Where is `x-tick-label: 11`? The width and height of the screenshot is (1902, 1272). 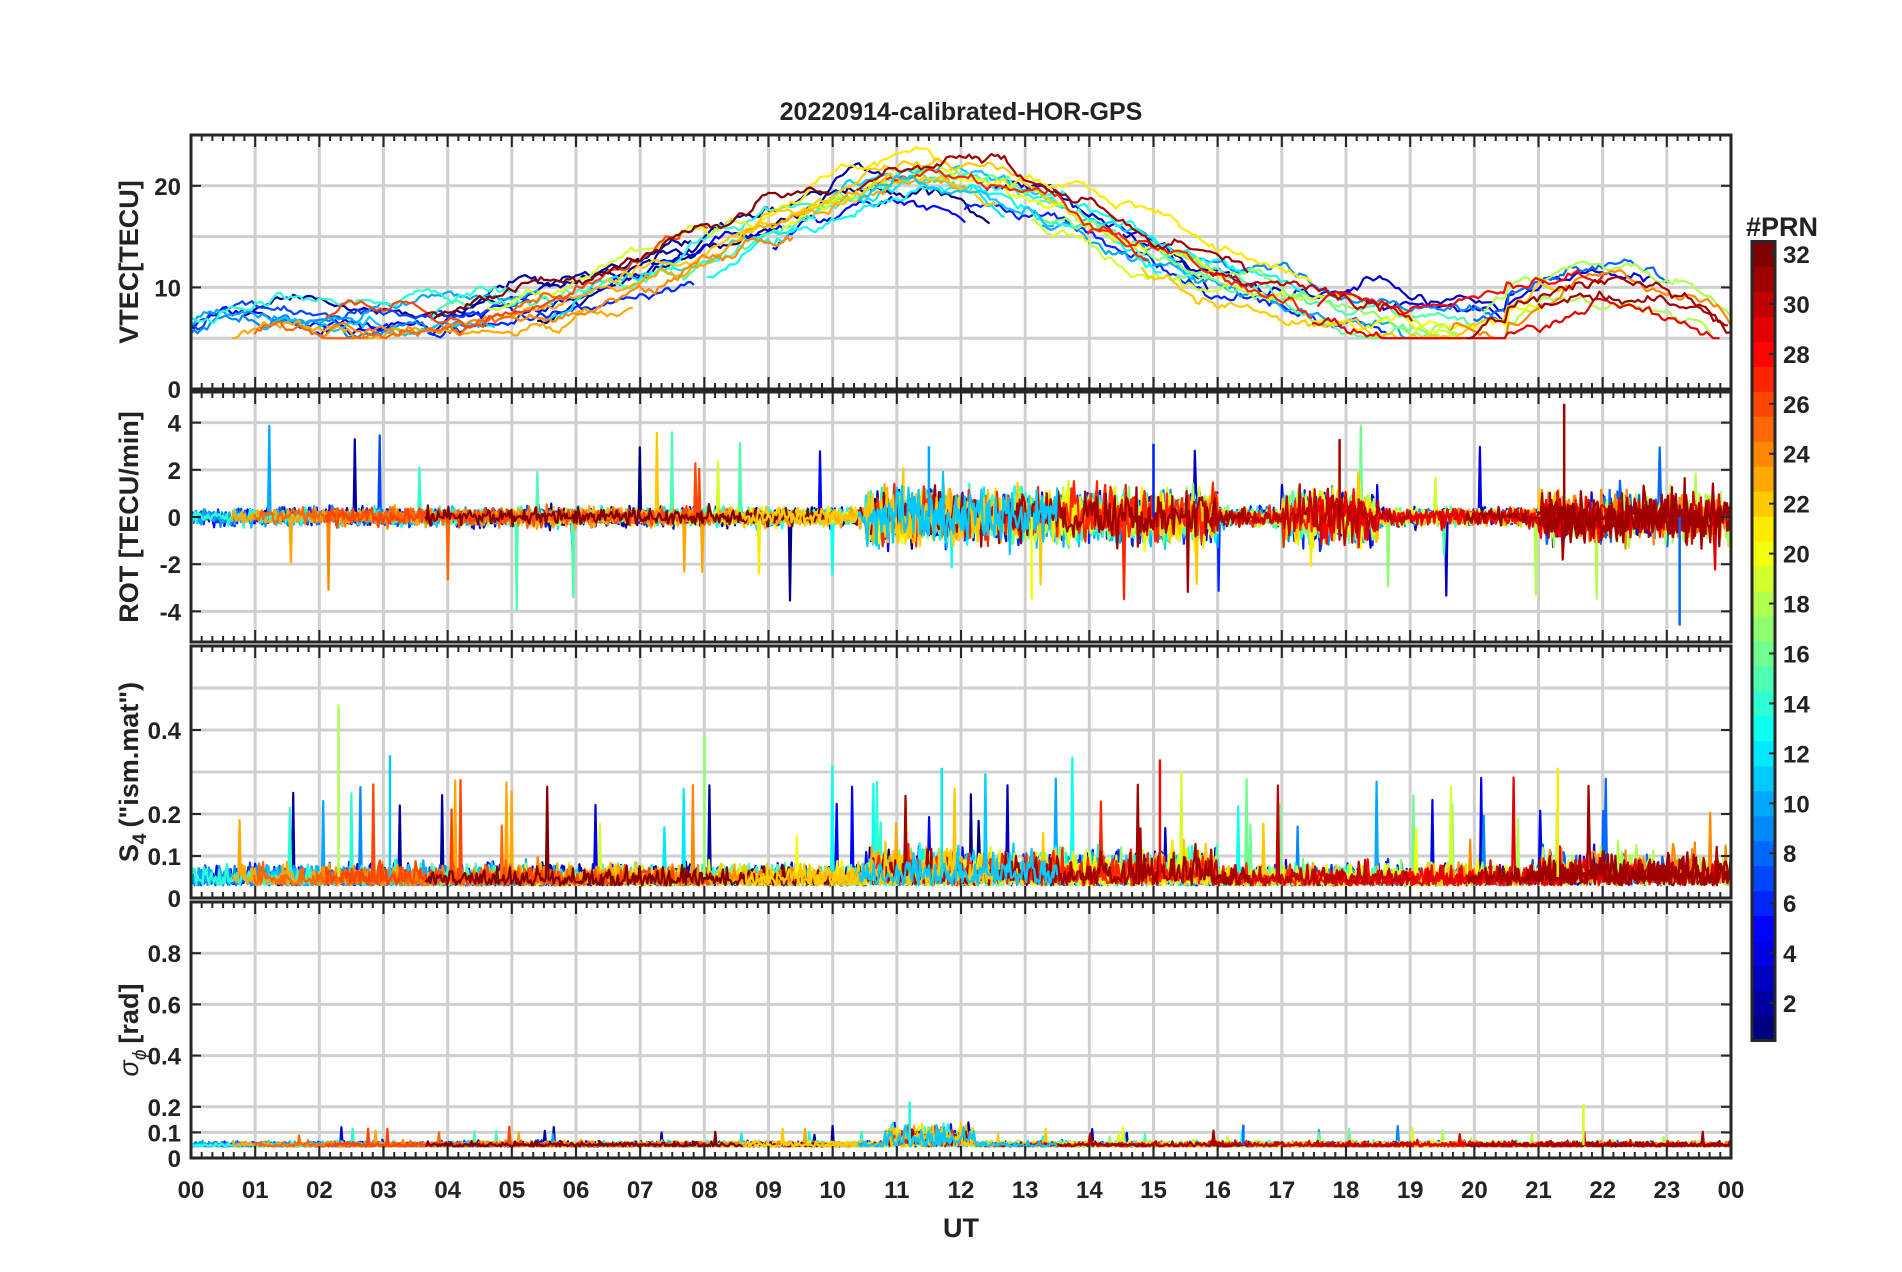
x-tick-label: 11 is located at coordinates (896, 1190).